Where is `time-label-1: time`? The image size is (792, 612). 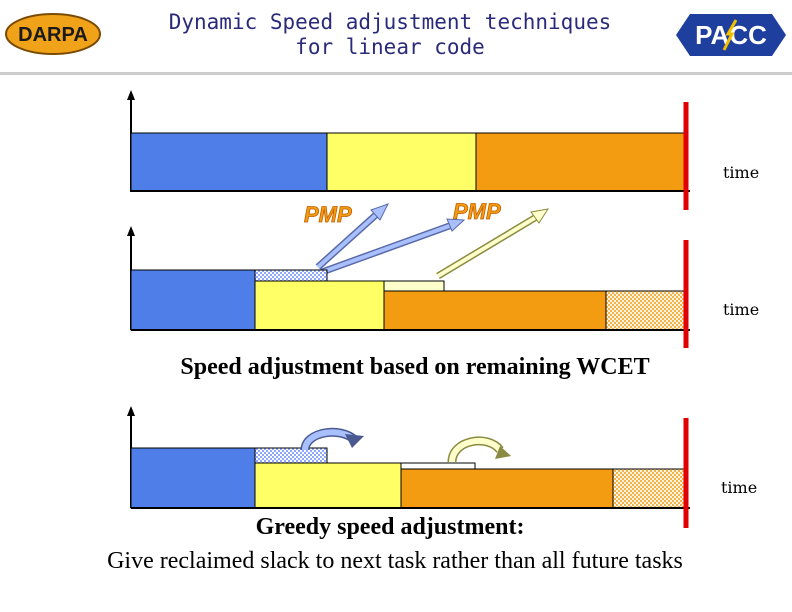
time-label-1: time is located at coordinates (741, 172).